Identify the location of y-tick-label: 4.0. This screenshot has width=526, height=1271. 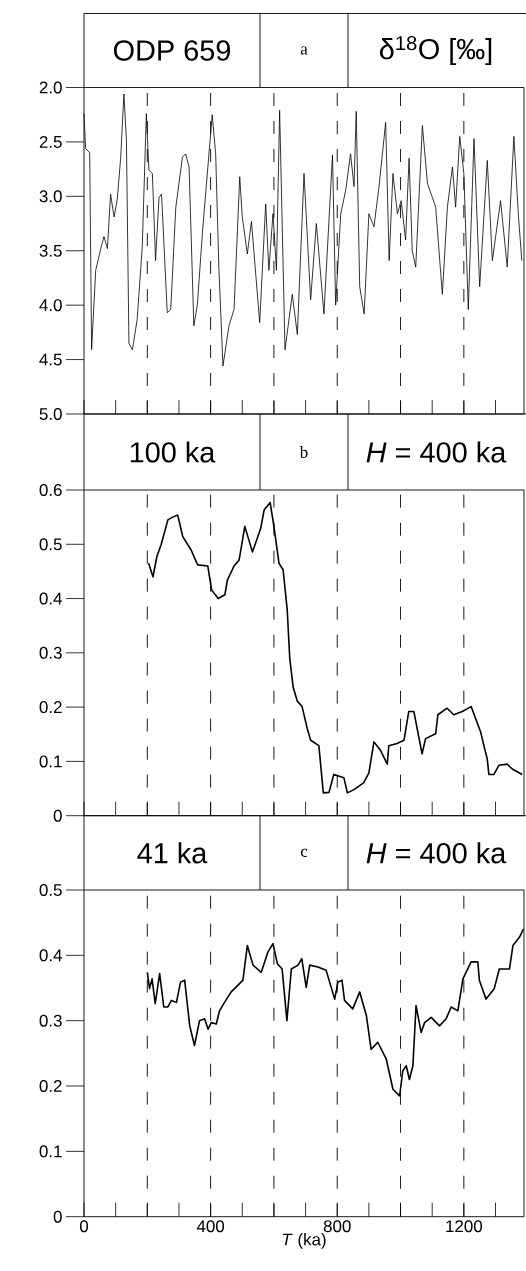
(50, 305).